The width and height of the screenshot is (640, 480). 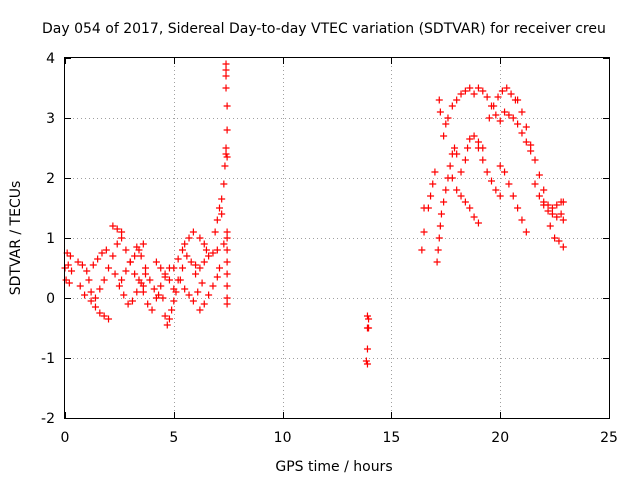 What do you see at coordinates (50, 179) in the screenshot?
I see `y-tick-label: 2` at bounding box center [50, 179].